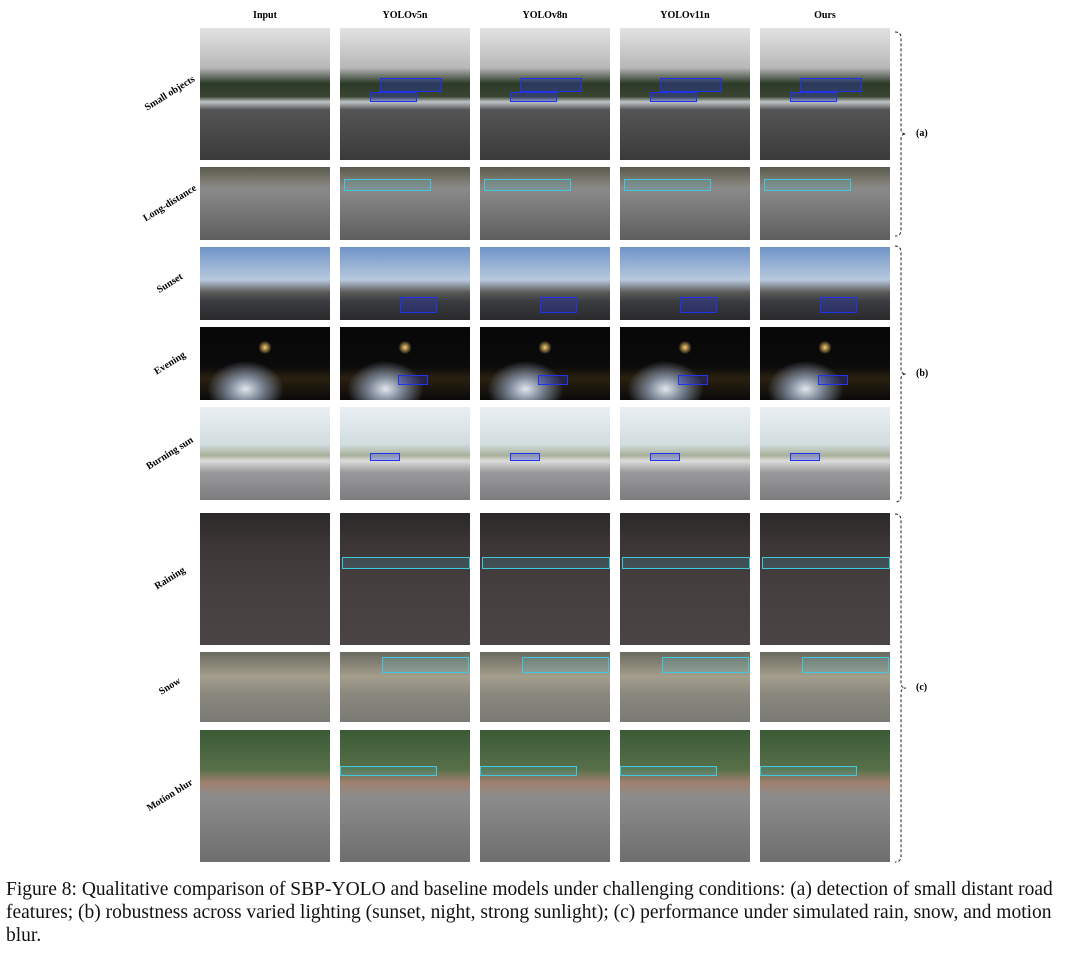 This screenshot has height=965, width=1080. Describe the element at coordinates (922, 133) in the screenshot. I see `group-label: (a)` at that location.